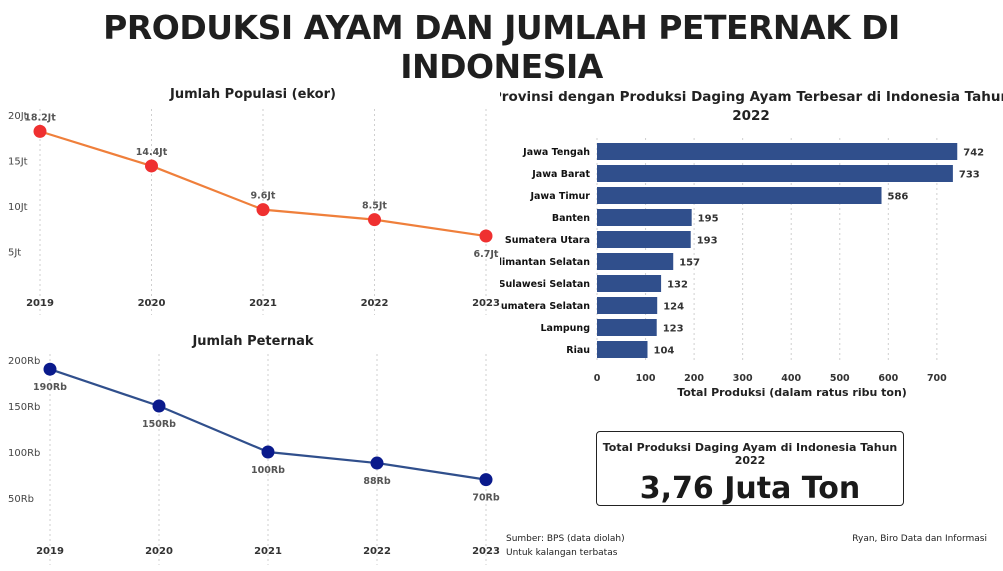  Describe the element at coordinates (556, 152) in the screenshot. I see `category-label: Jawa Tengah` at that location.